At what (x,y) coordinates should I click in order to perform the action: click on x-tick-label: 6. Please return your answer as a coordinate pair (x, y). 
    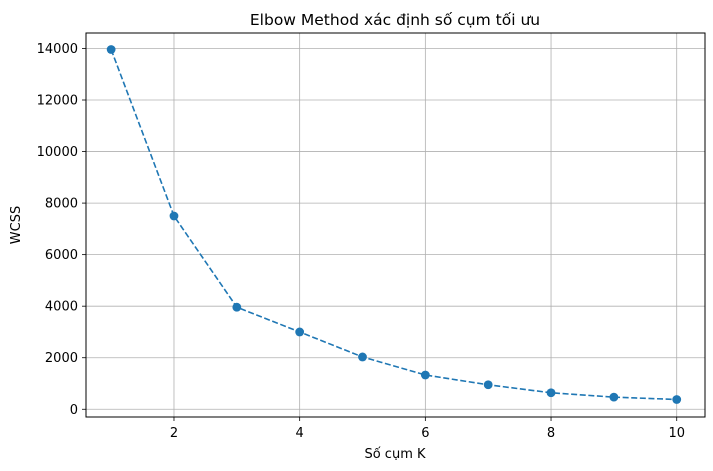
    Looking at the image, I should click on (425, 433).